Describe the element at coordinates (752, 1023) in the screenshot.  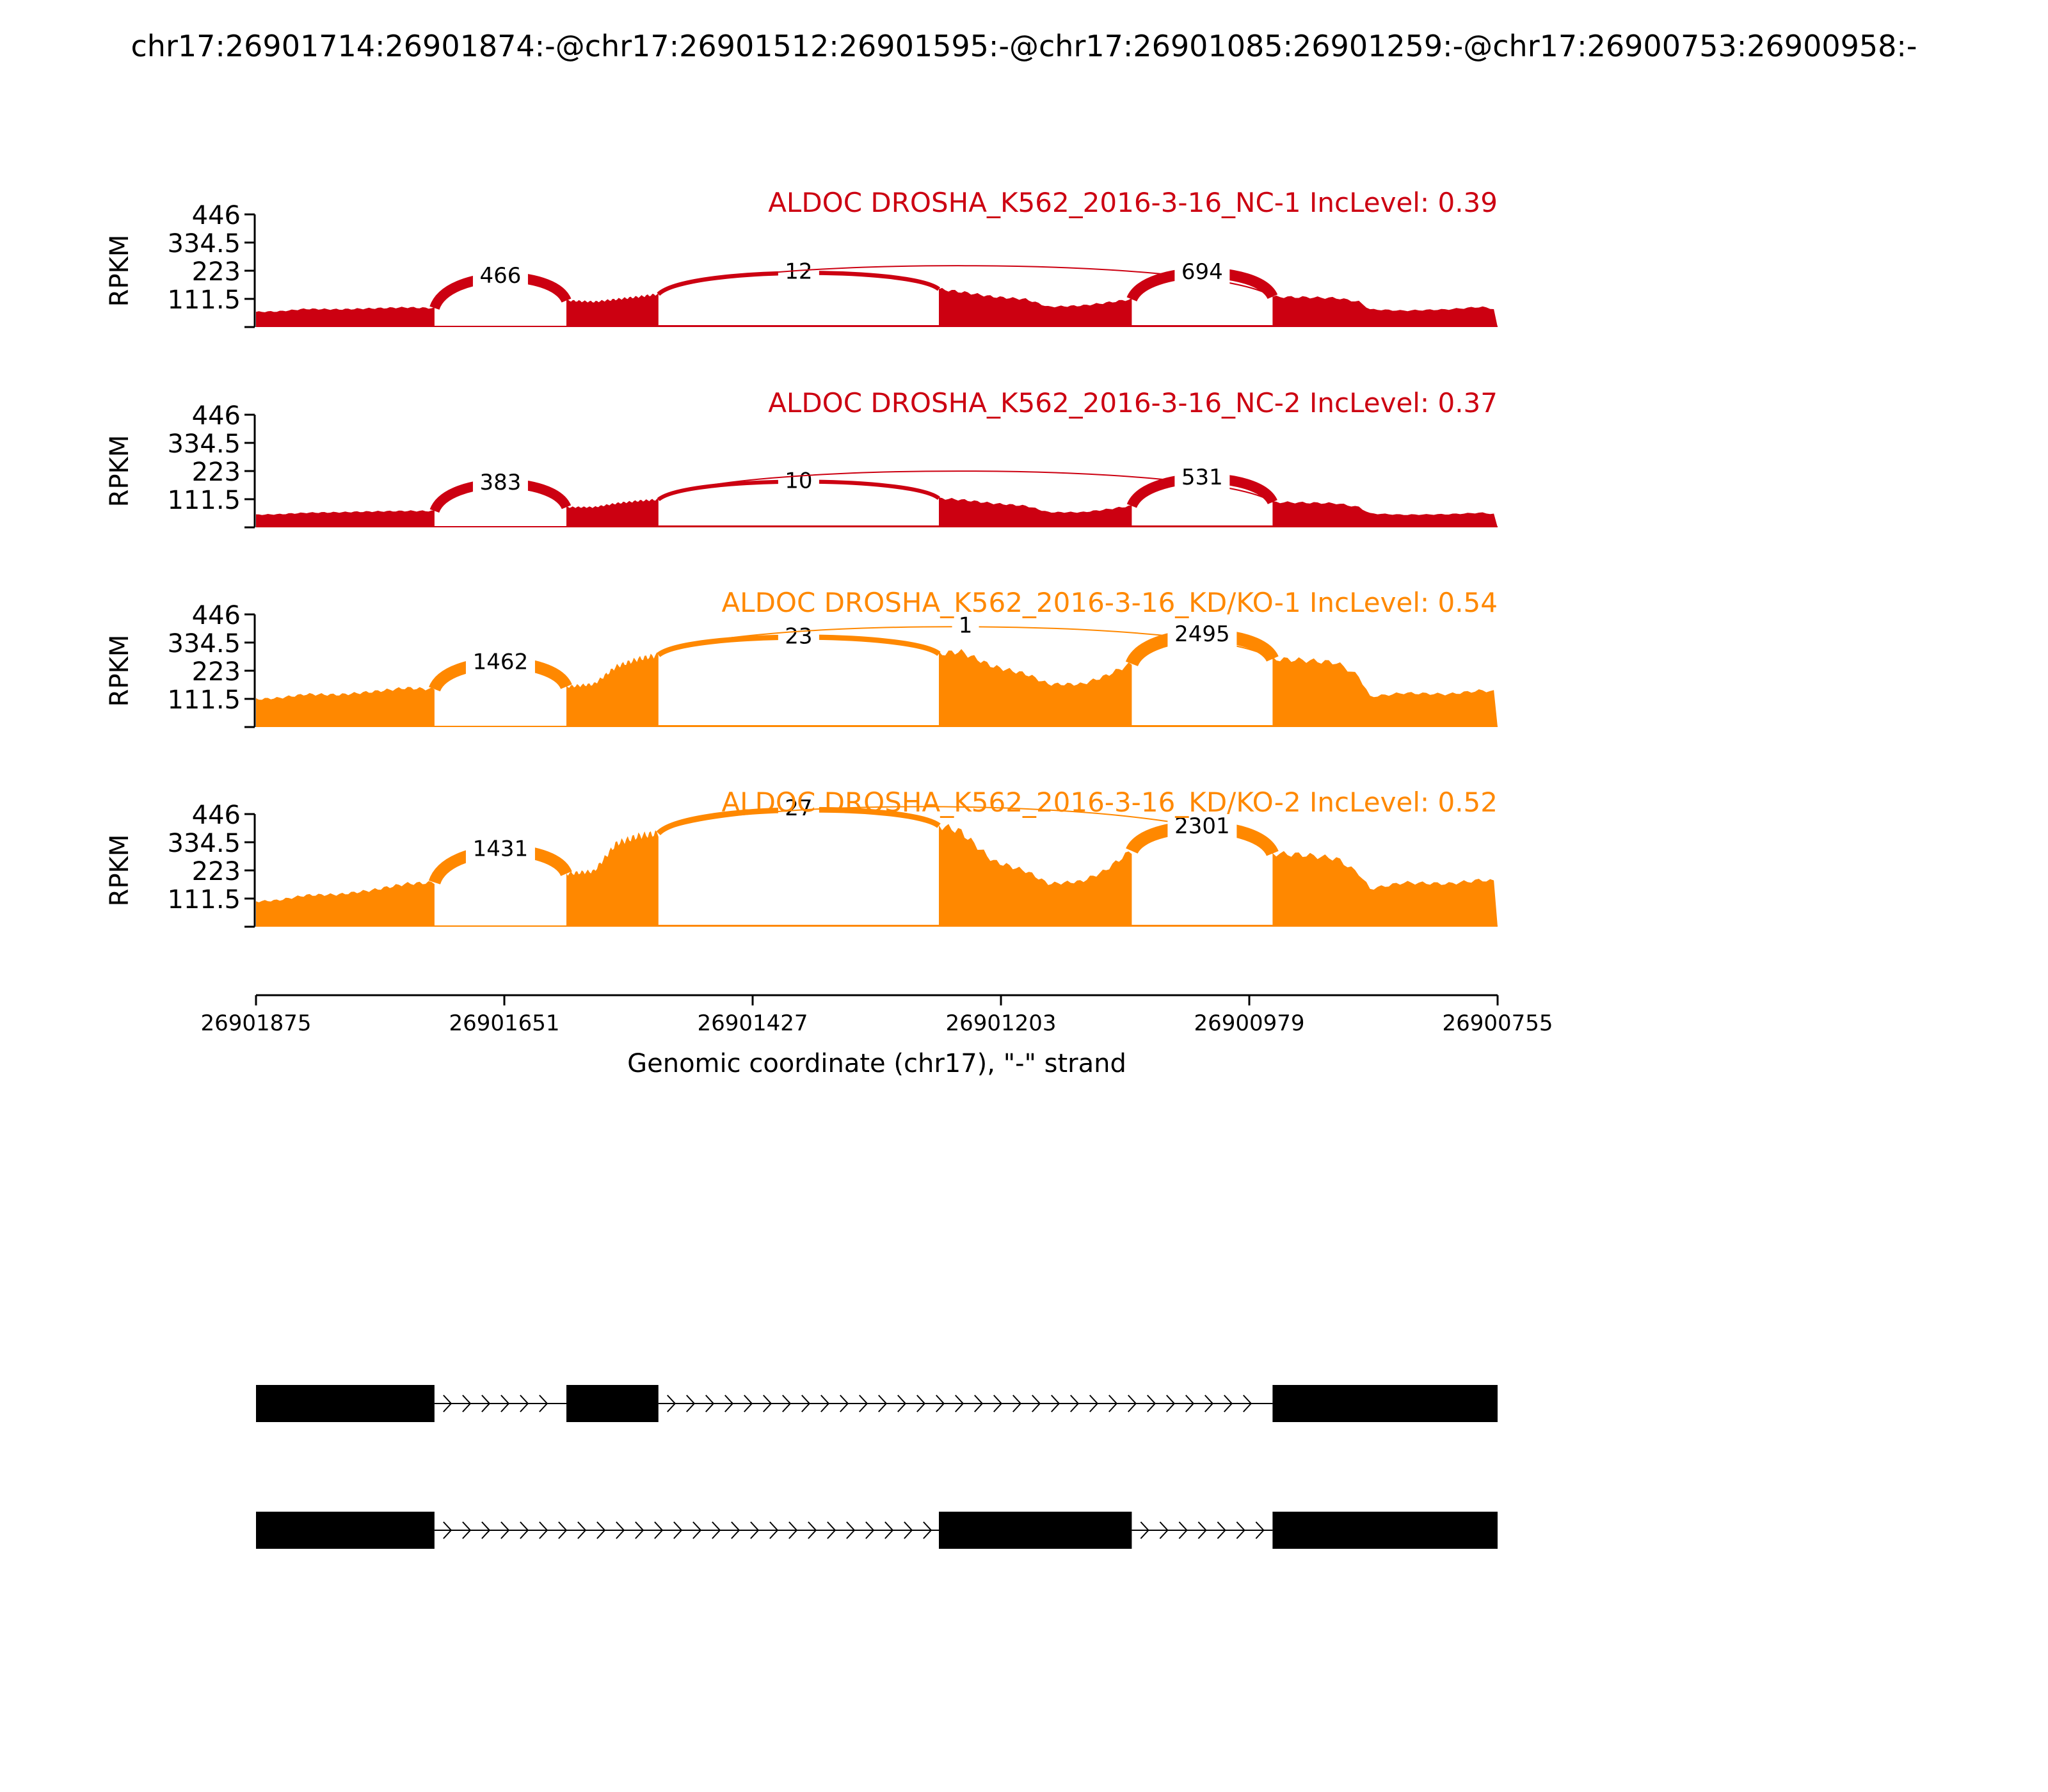
I see `x-tick-label: 26901427` at that location.